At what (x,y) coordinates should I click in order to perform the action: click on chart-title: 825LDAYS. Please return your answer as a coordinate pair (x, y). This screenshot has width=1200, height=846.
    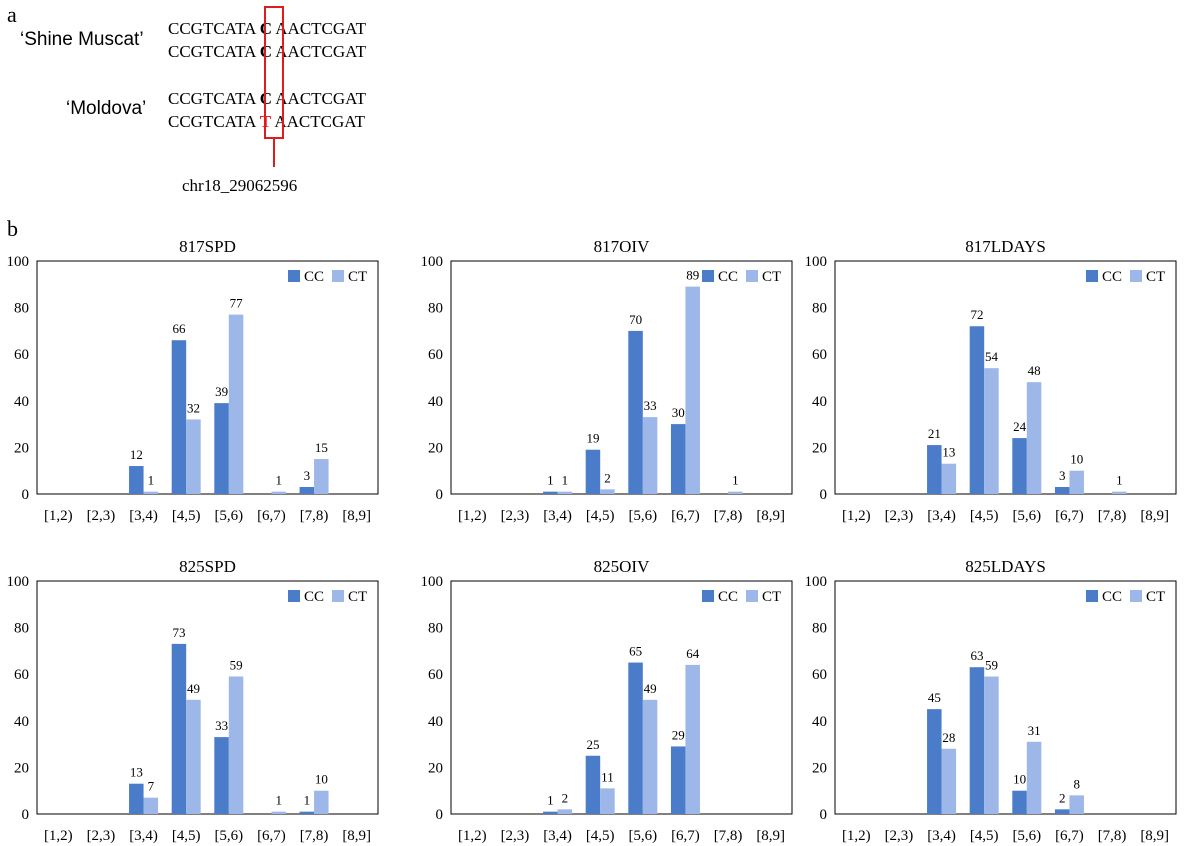
    Looking at the image, I should click on (1005, 566).